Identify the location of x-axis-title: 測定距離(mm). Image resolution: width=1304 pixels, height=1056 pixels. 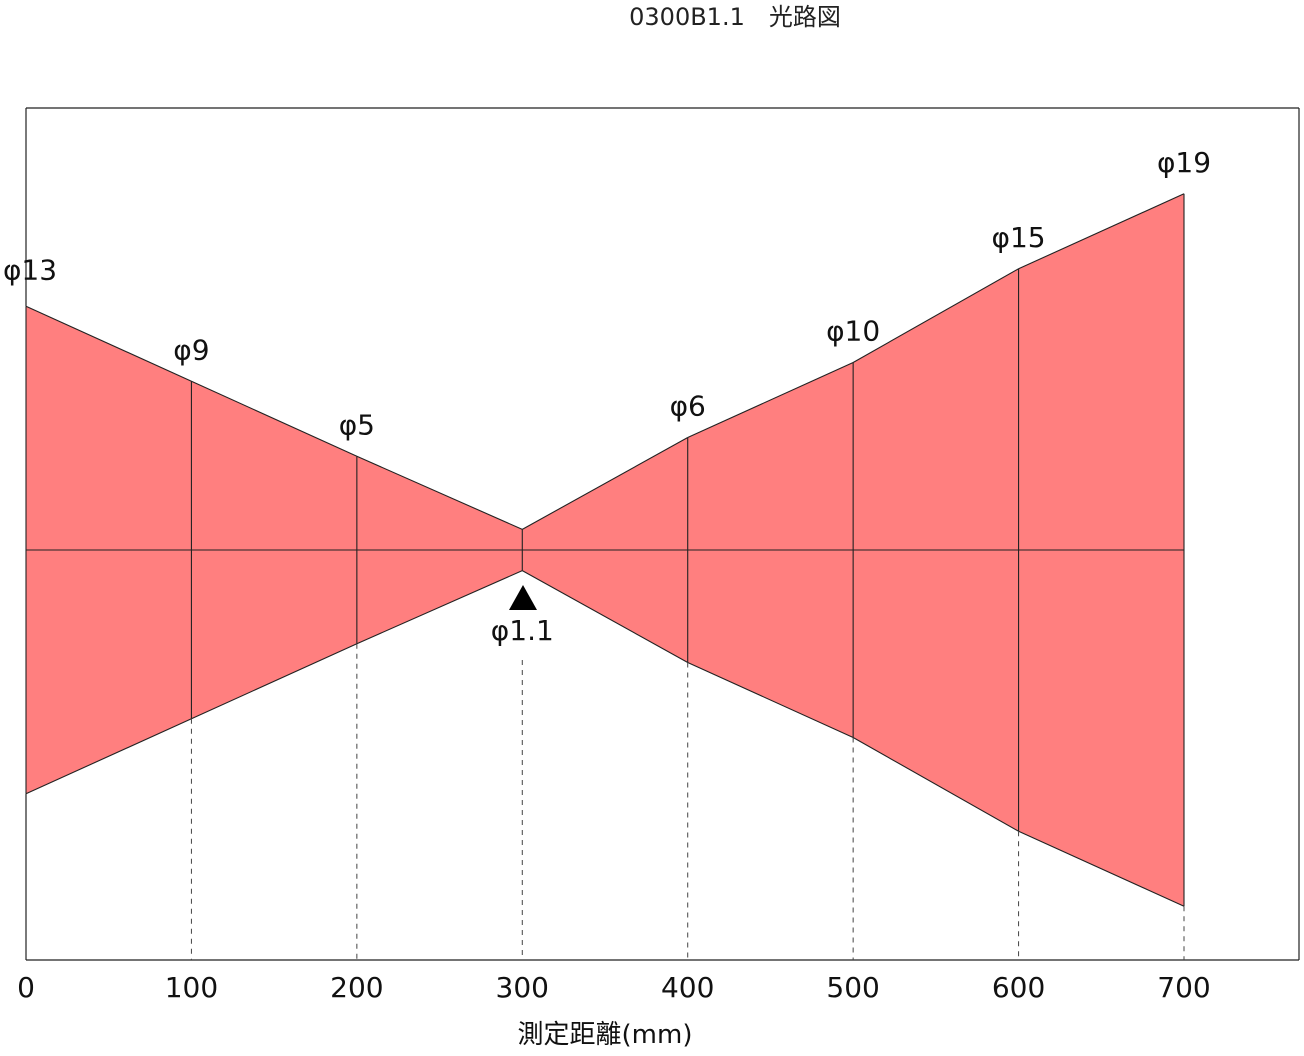
(605, 1035).